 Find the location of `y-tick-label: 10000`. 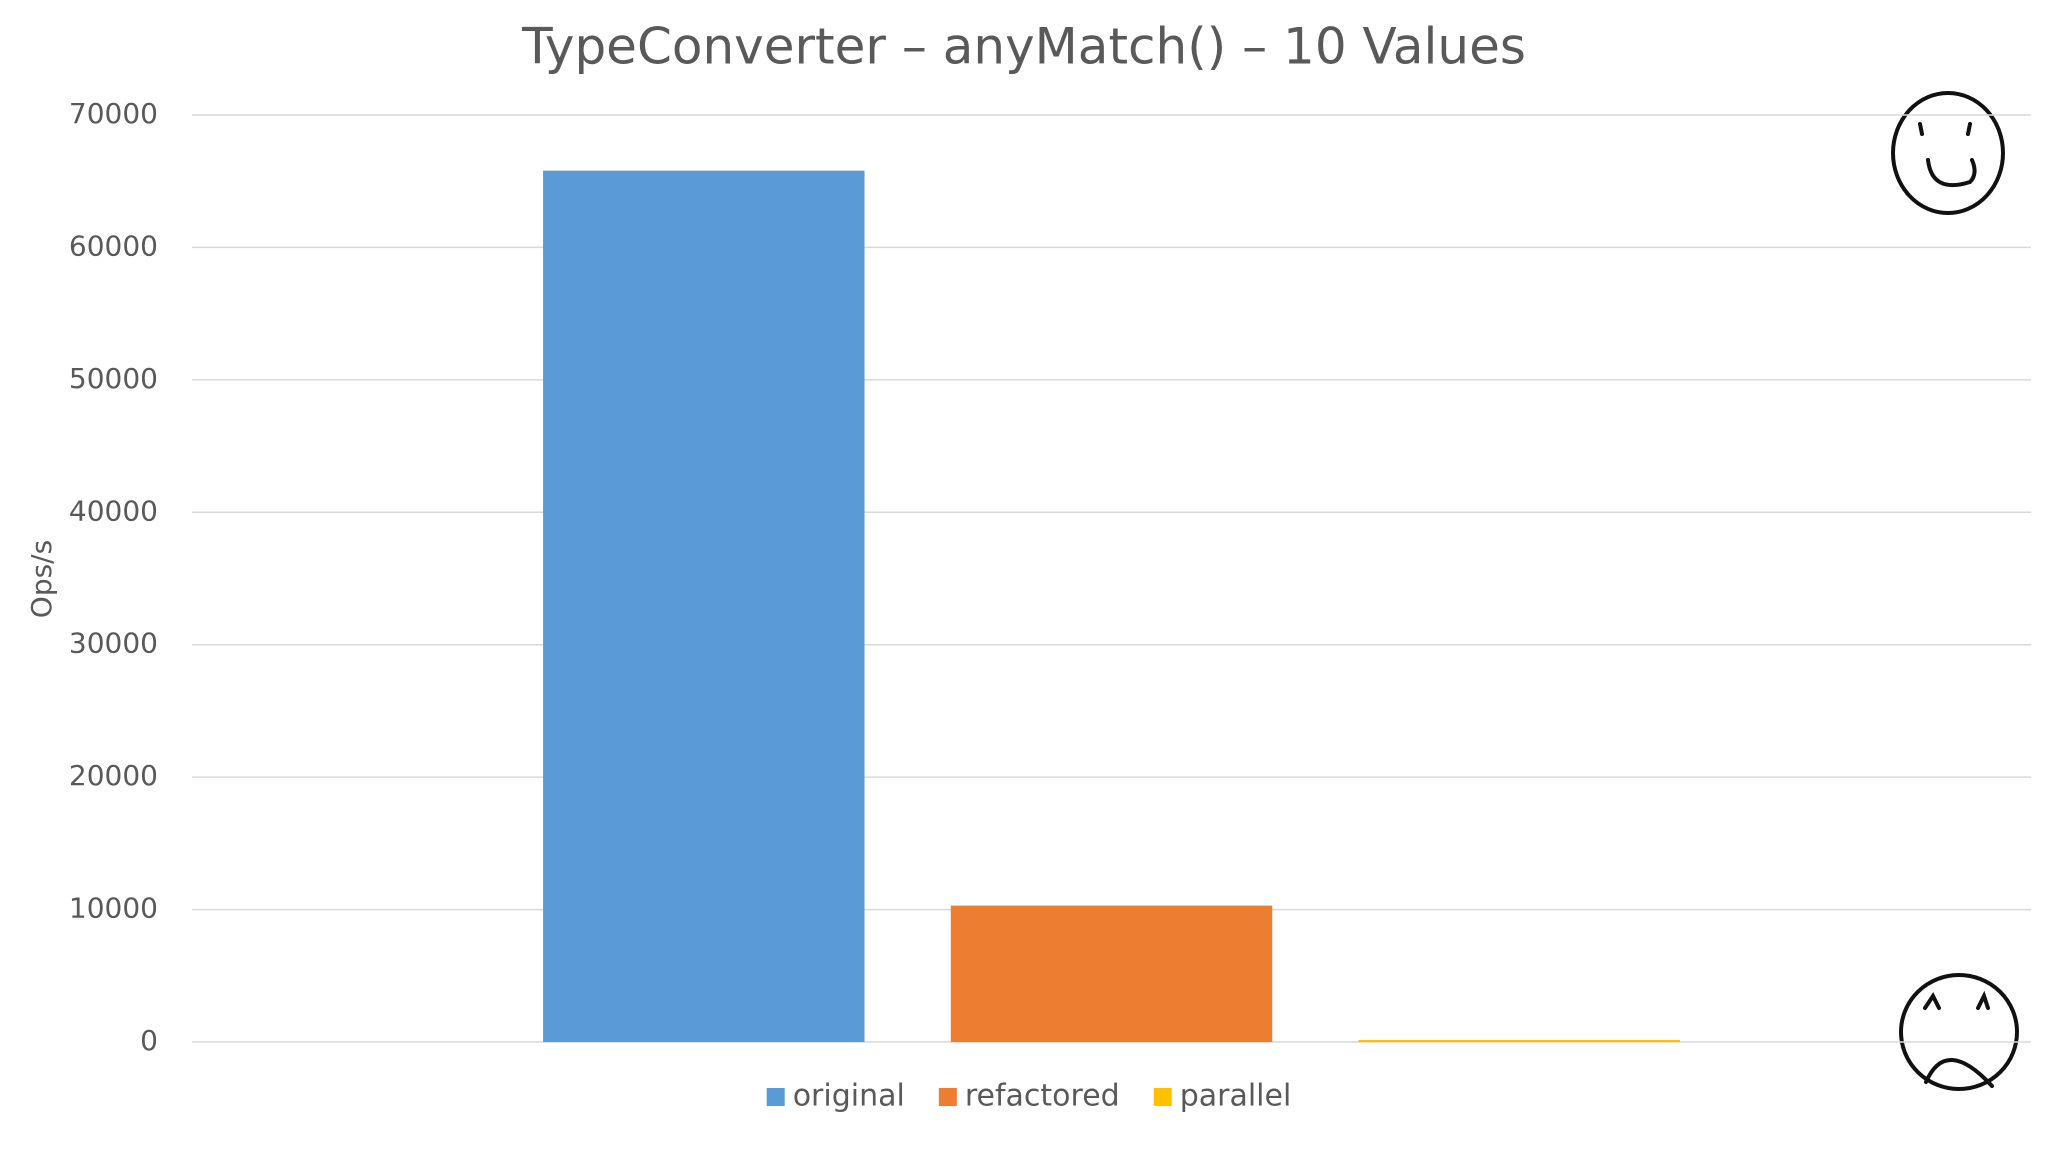

y-tick-label: 10000 is located at coordinates (113, 908).